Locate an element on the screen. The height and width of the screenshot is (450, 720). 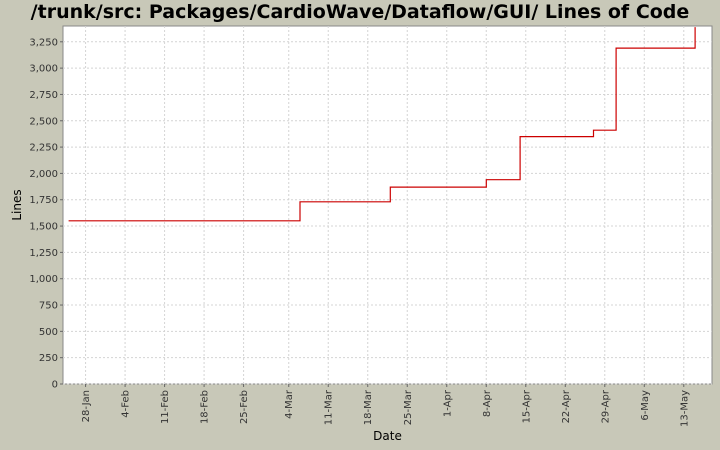
y-tick-label: 500 is located at coordinates (48, 332).